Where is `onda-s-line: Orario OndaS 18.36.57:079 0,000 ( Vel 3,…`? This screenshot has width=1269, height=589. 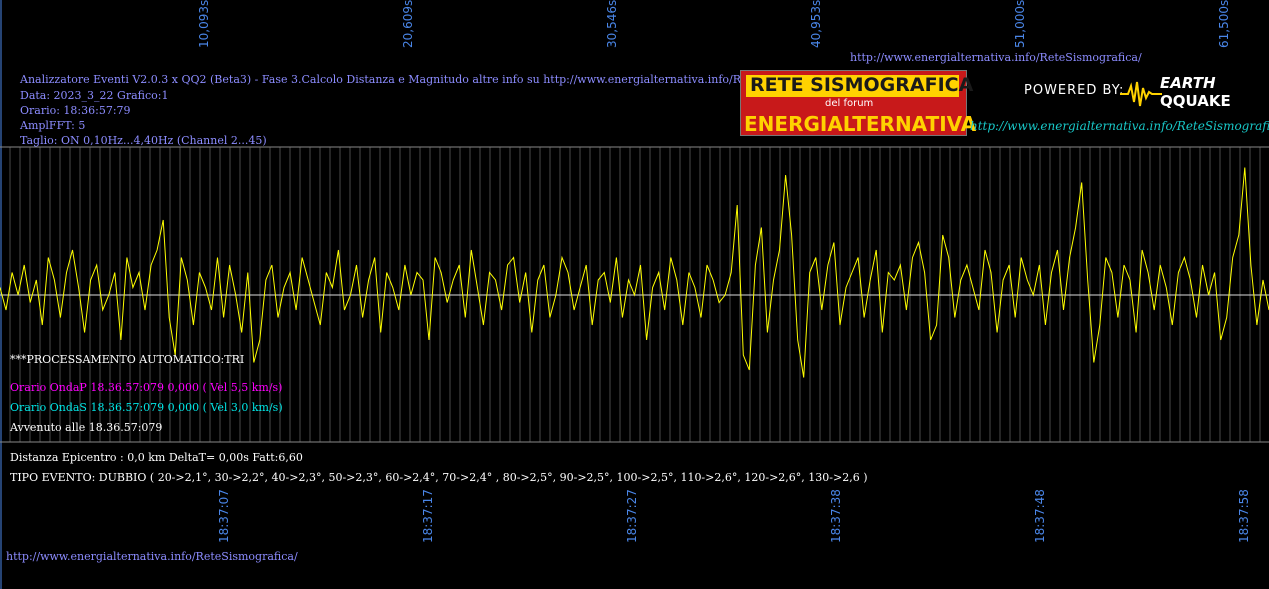 onda-s-line: Orario OndaS 18.36.57:079 0,000 ( Vel 3,… is located at coordinates (146, 407).